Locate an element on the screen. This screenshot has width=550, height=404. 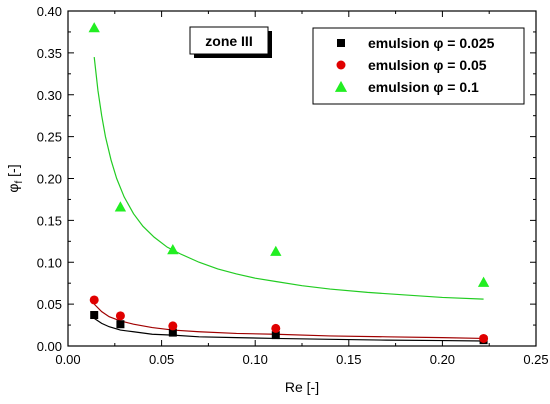
x-tick-label: 0.15 is located at coordinates (348, 359).